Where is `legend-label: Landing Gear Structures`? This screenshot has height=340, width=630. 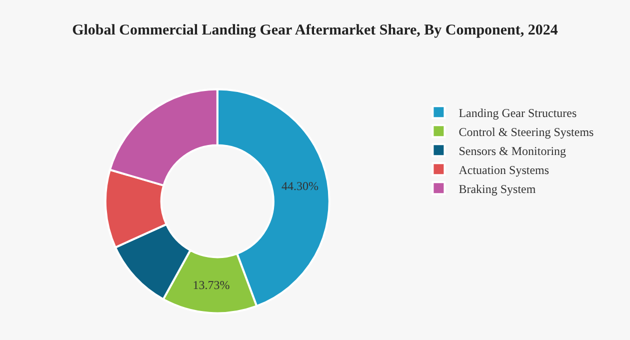
legend-label: Landing Gear Structures is located at coordinates (517, 113).